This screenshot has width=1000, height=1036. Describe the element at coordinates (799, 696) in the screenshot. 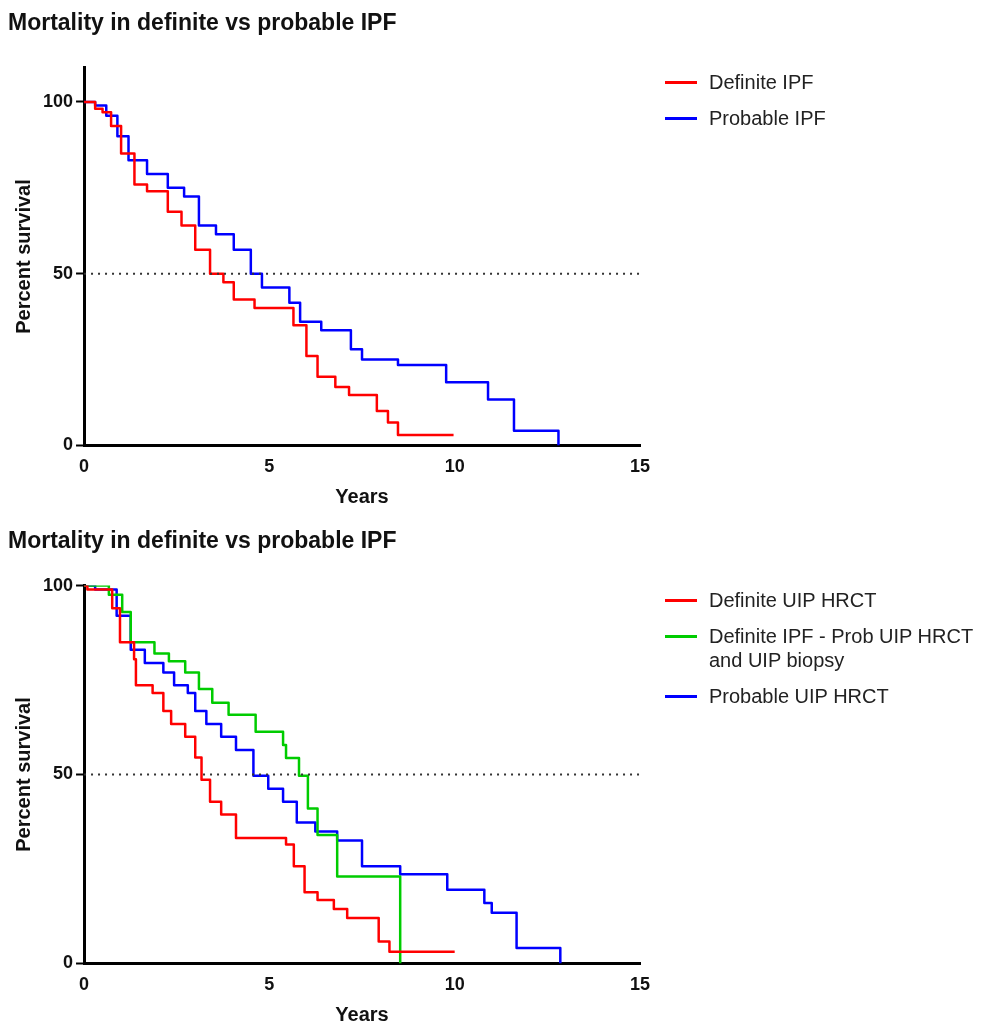

I see `legend-label: Probable UIP HRCT` at that location.